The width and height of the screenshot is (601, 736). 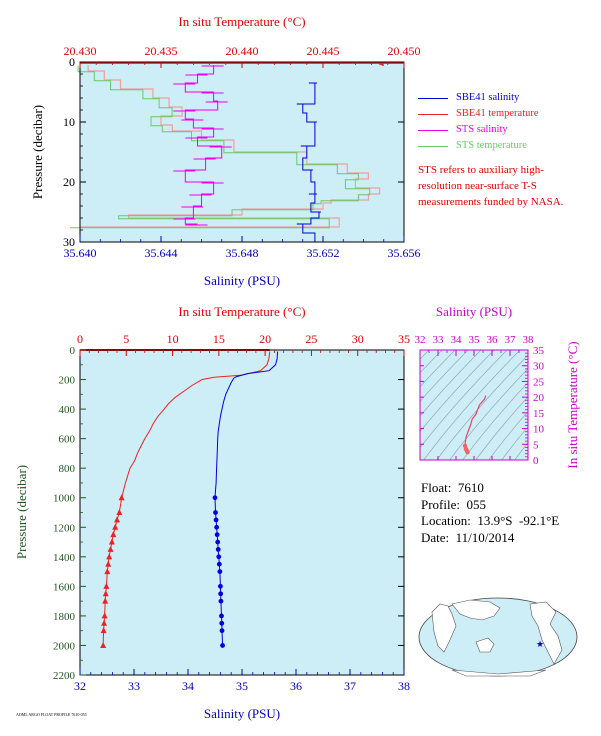 I want to click on bottom-x2-tick-label: 25, so click(x=311, y=339).